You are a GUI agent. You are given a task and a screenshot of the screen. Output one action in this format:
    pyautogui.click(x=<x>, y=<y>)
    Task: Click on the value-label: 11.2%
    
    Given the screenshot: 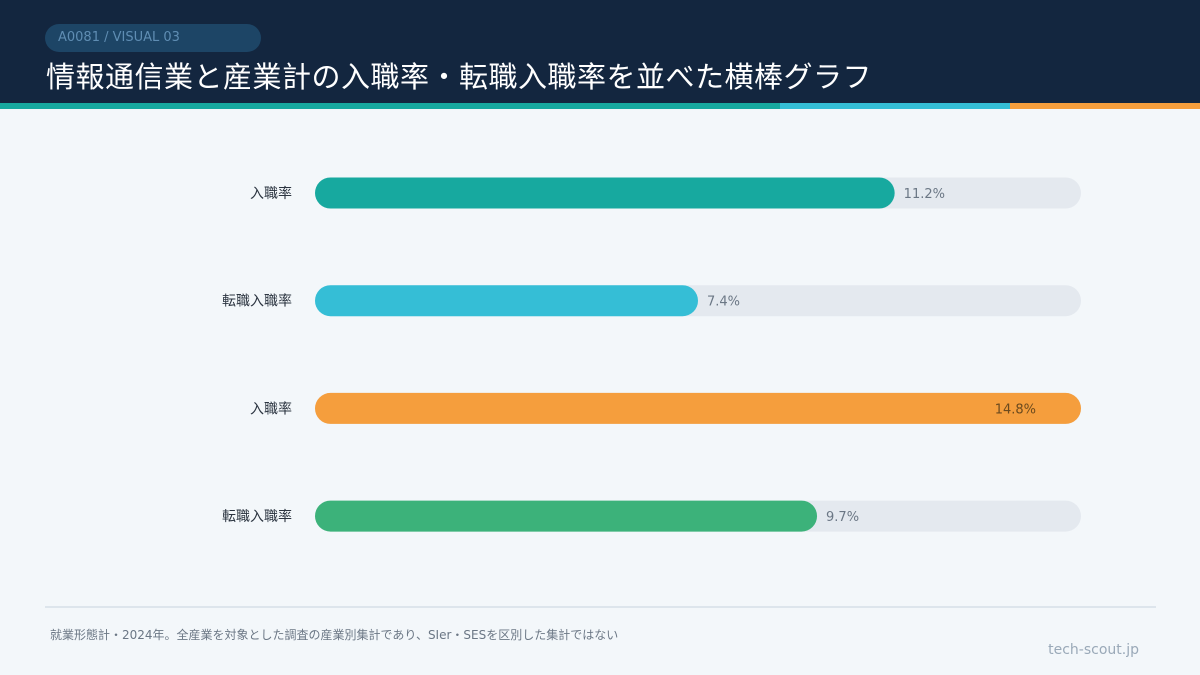 What is the action you would take?
    pyautogui.click(x=924, y=194)
    